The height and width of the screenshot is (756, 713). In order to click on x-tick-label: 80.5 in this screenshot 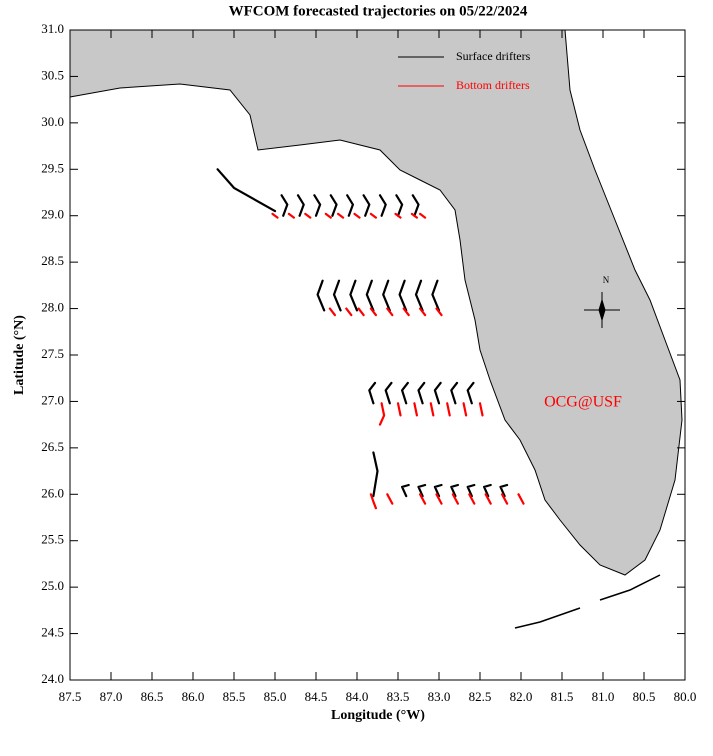, I will do `click(644, 696)`.